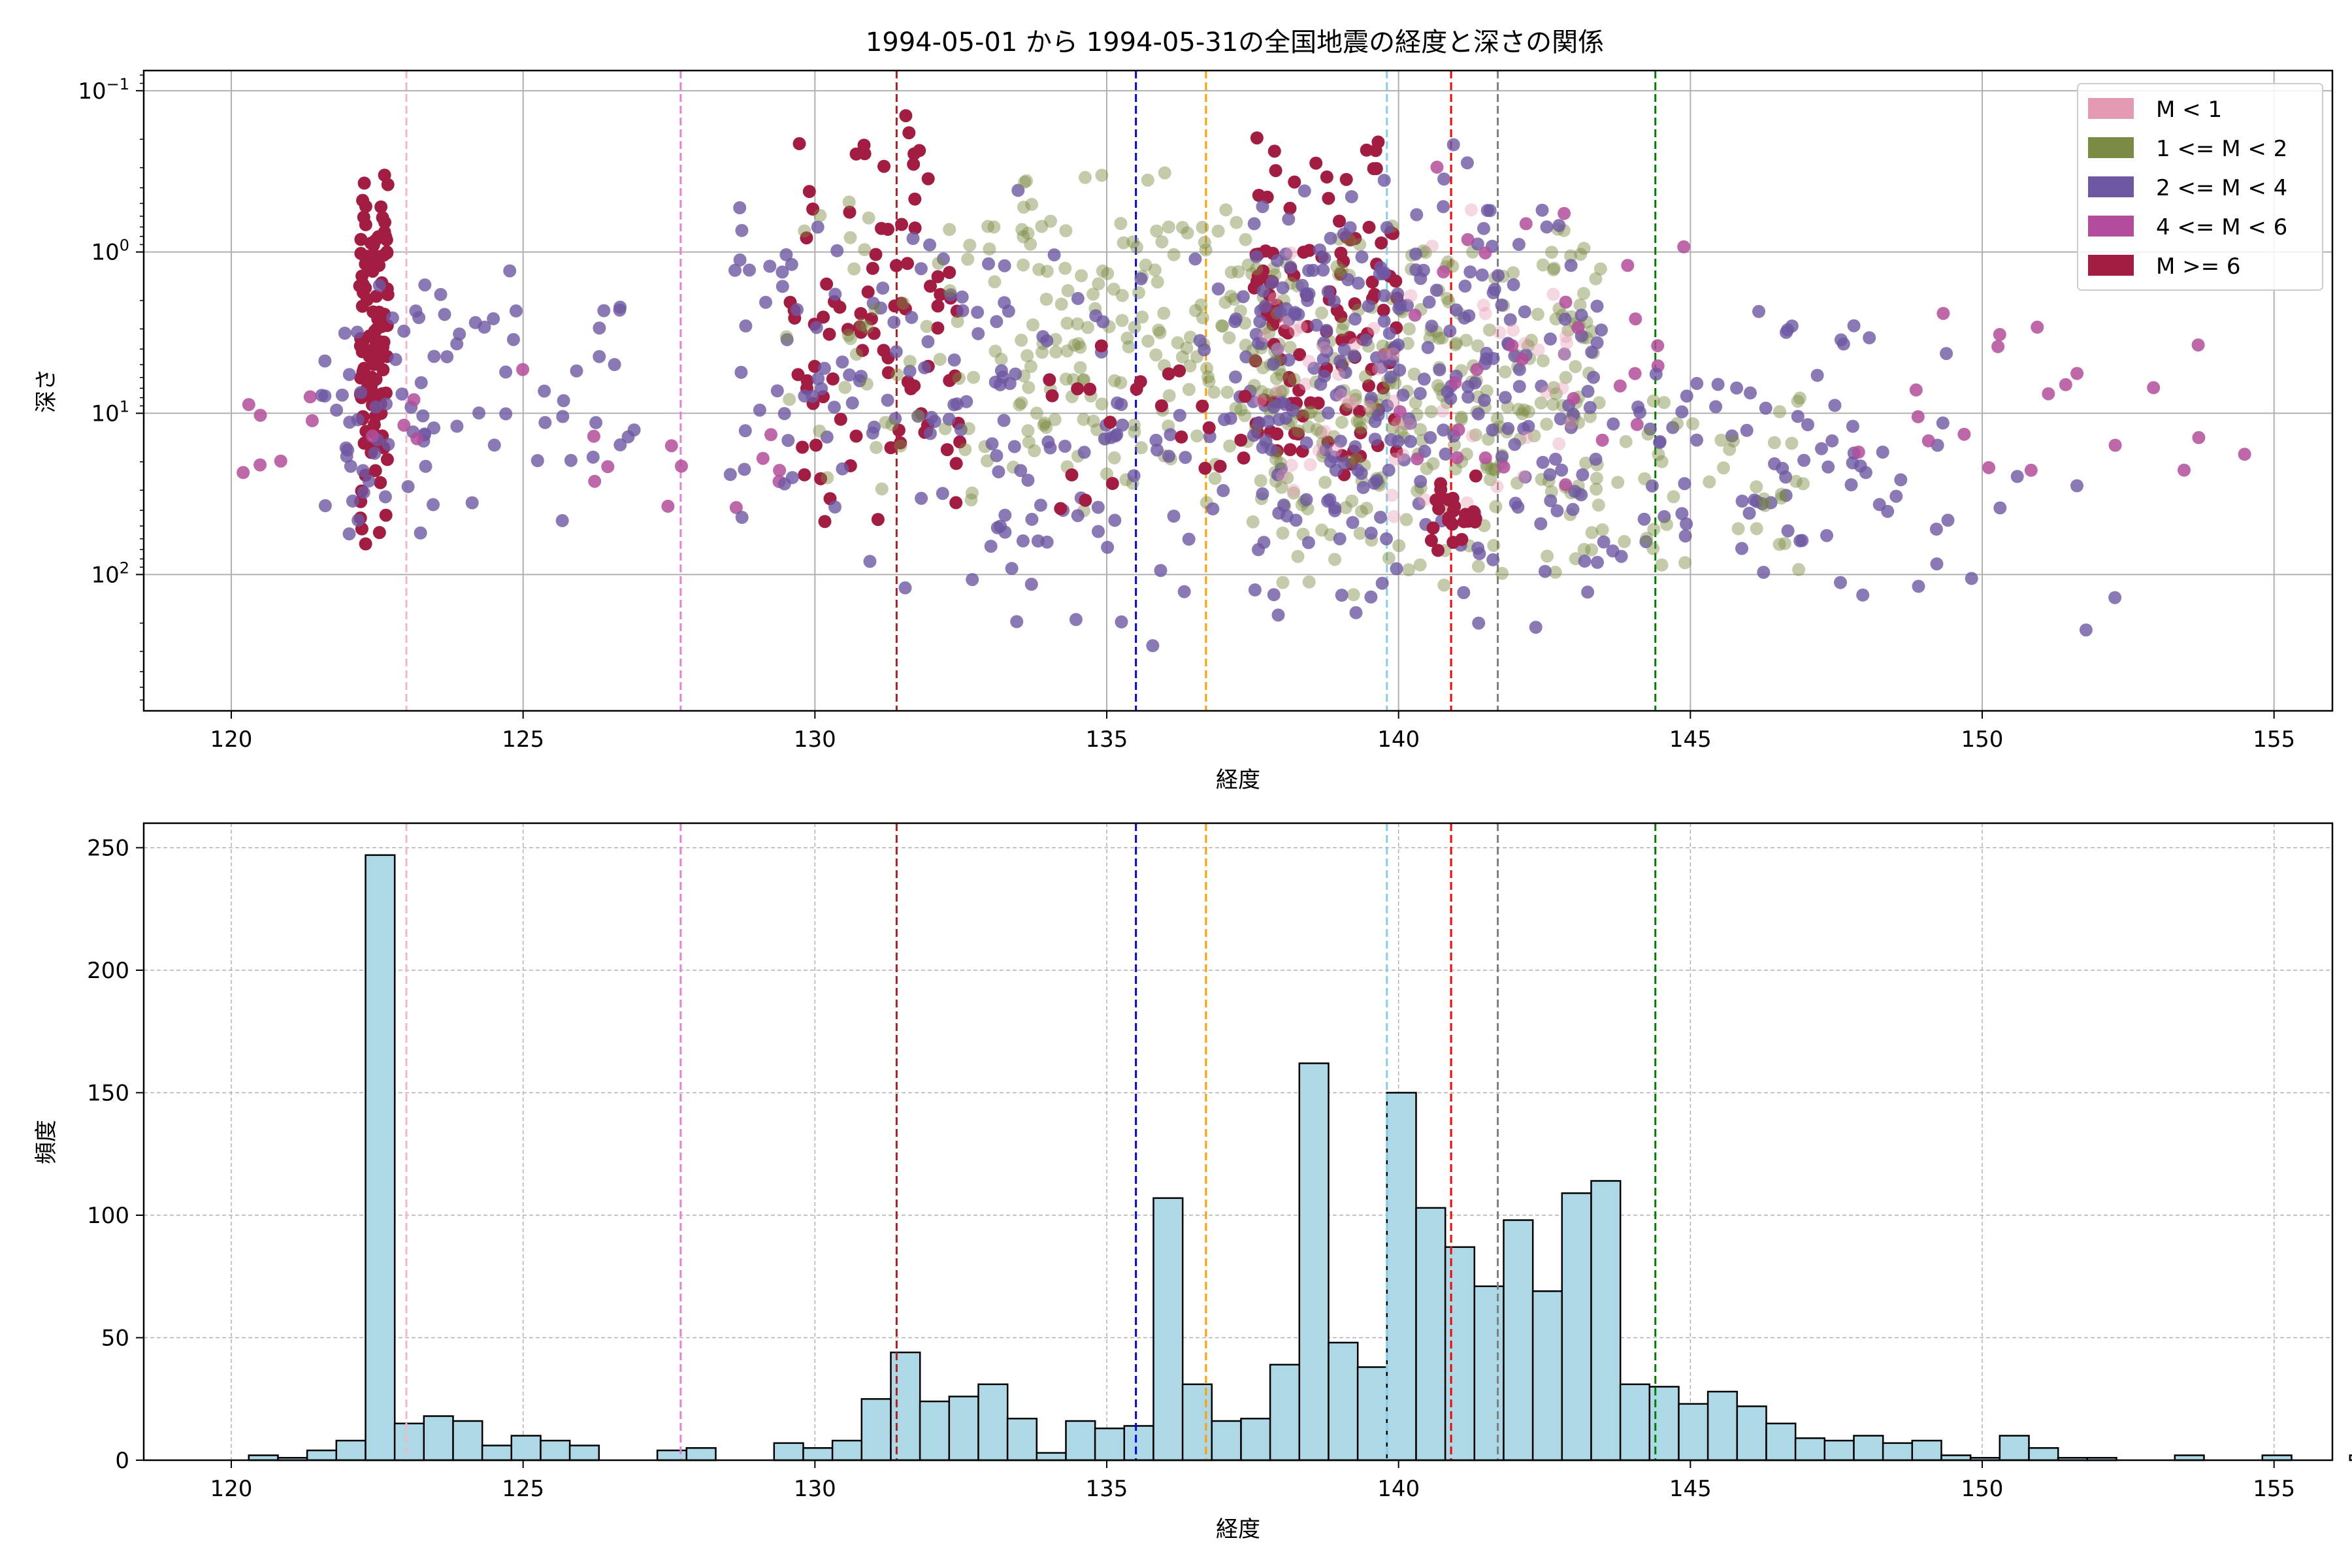 The width and height of the screenshot is (2352, 1568). What do you see at coordinates (108, 849) in the screenshot?
I see `histogram-y-tick-label: 250` at bounding box center [108, 849].